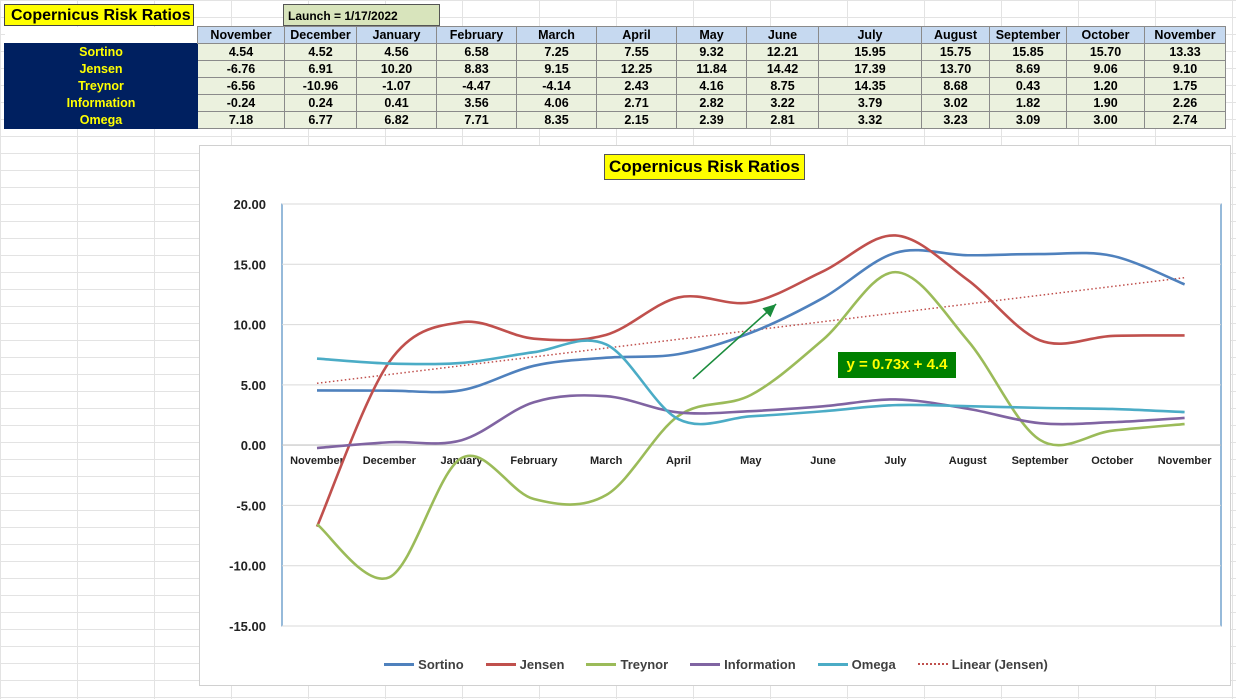 This screenshot has height=699, width=1236. Describe the element at coordinates (476, 120) in the screenshot. I see `value-cell: 7.71` at that location.